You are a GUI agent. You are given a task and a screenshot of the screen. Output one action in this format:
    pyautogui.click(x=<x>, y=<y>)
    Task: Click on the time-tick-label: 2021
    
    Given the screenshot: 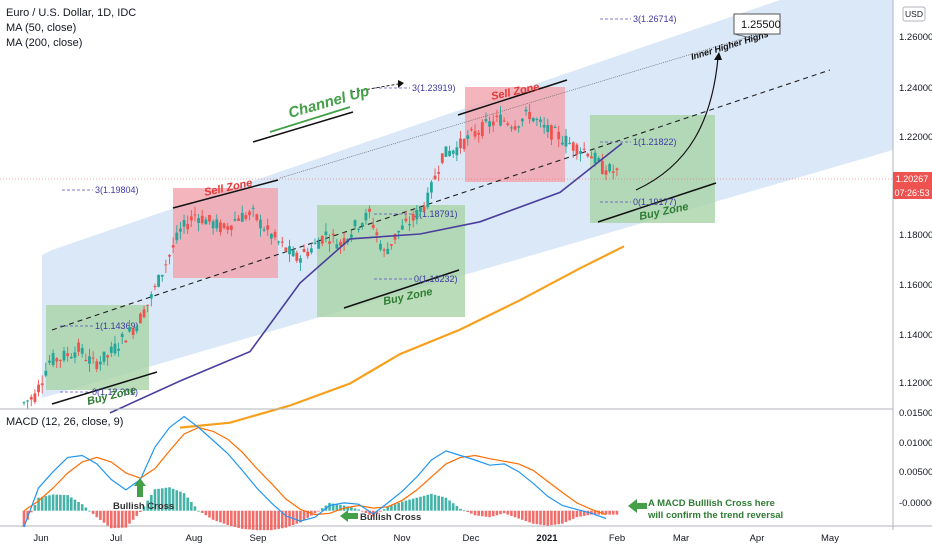 What is the action you would take?
    pyautogui.click(x=547, y=538)
    